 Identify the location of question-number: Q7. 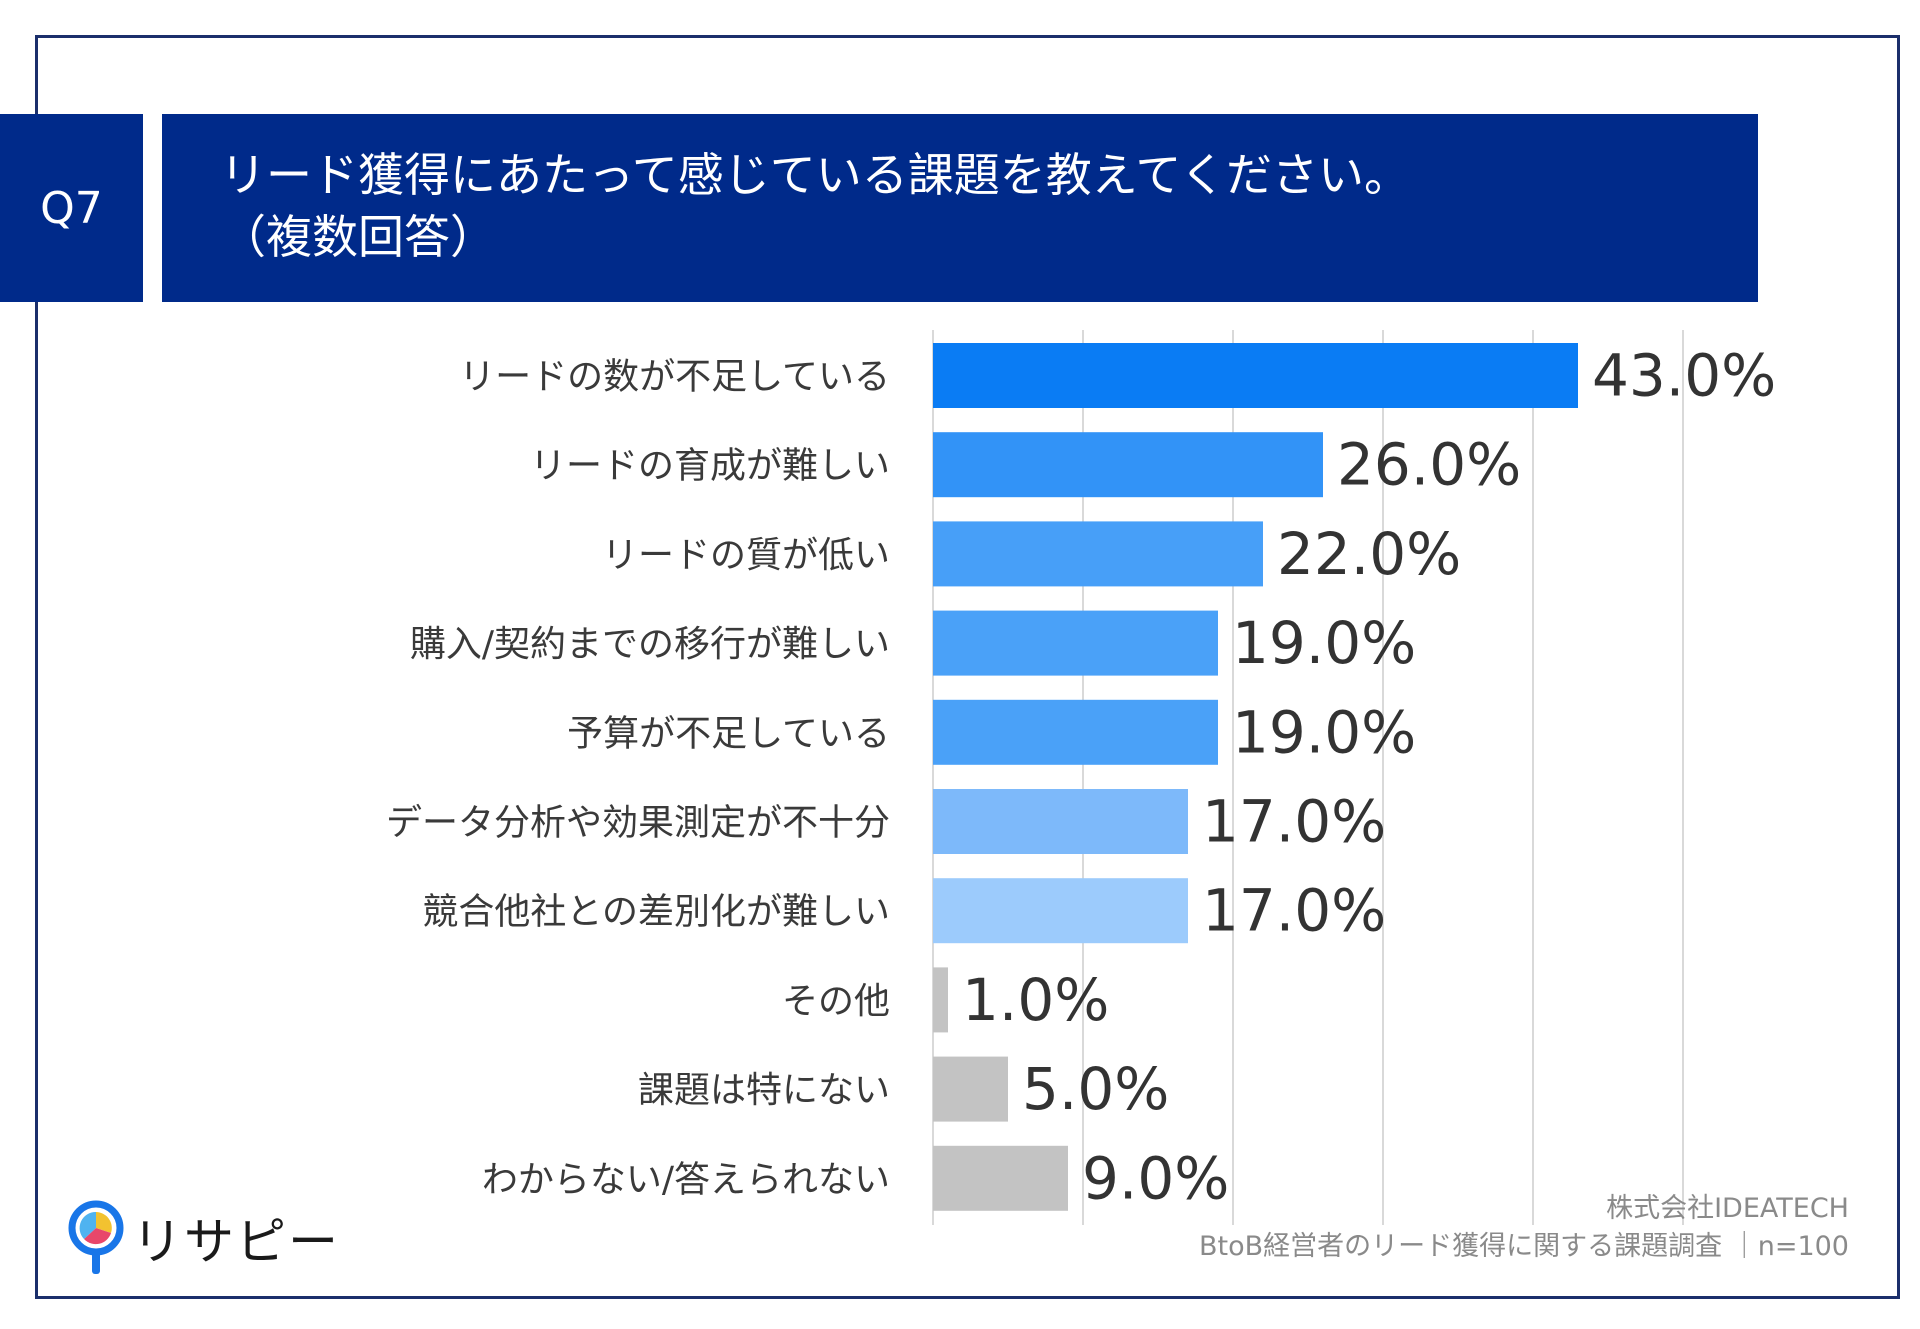
(71, 208).